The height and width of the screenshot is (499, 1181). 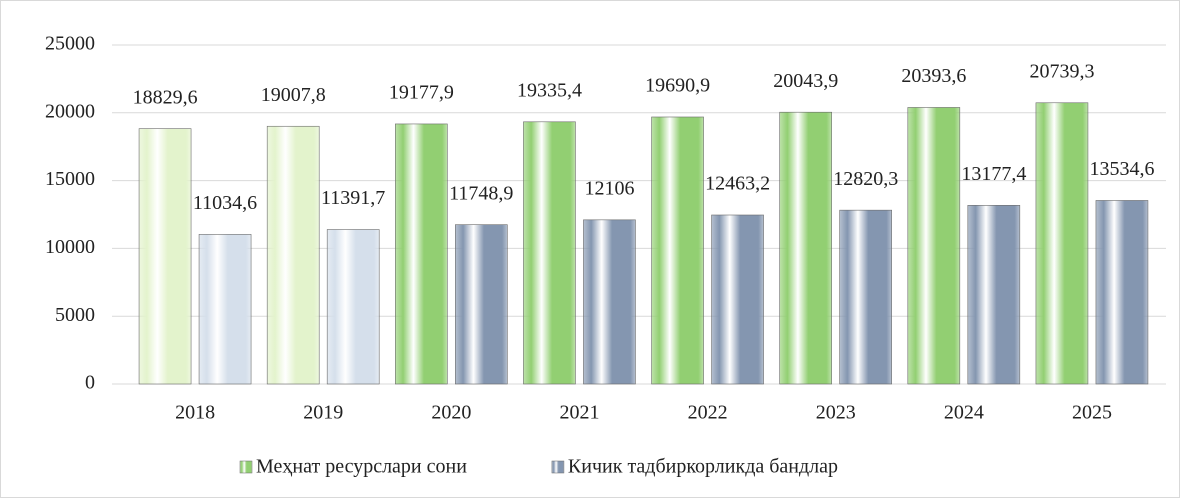 I want to click on y-tick-label: 5000, so click(x=75, y=315).